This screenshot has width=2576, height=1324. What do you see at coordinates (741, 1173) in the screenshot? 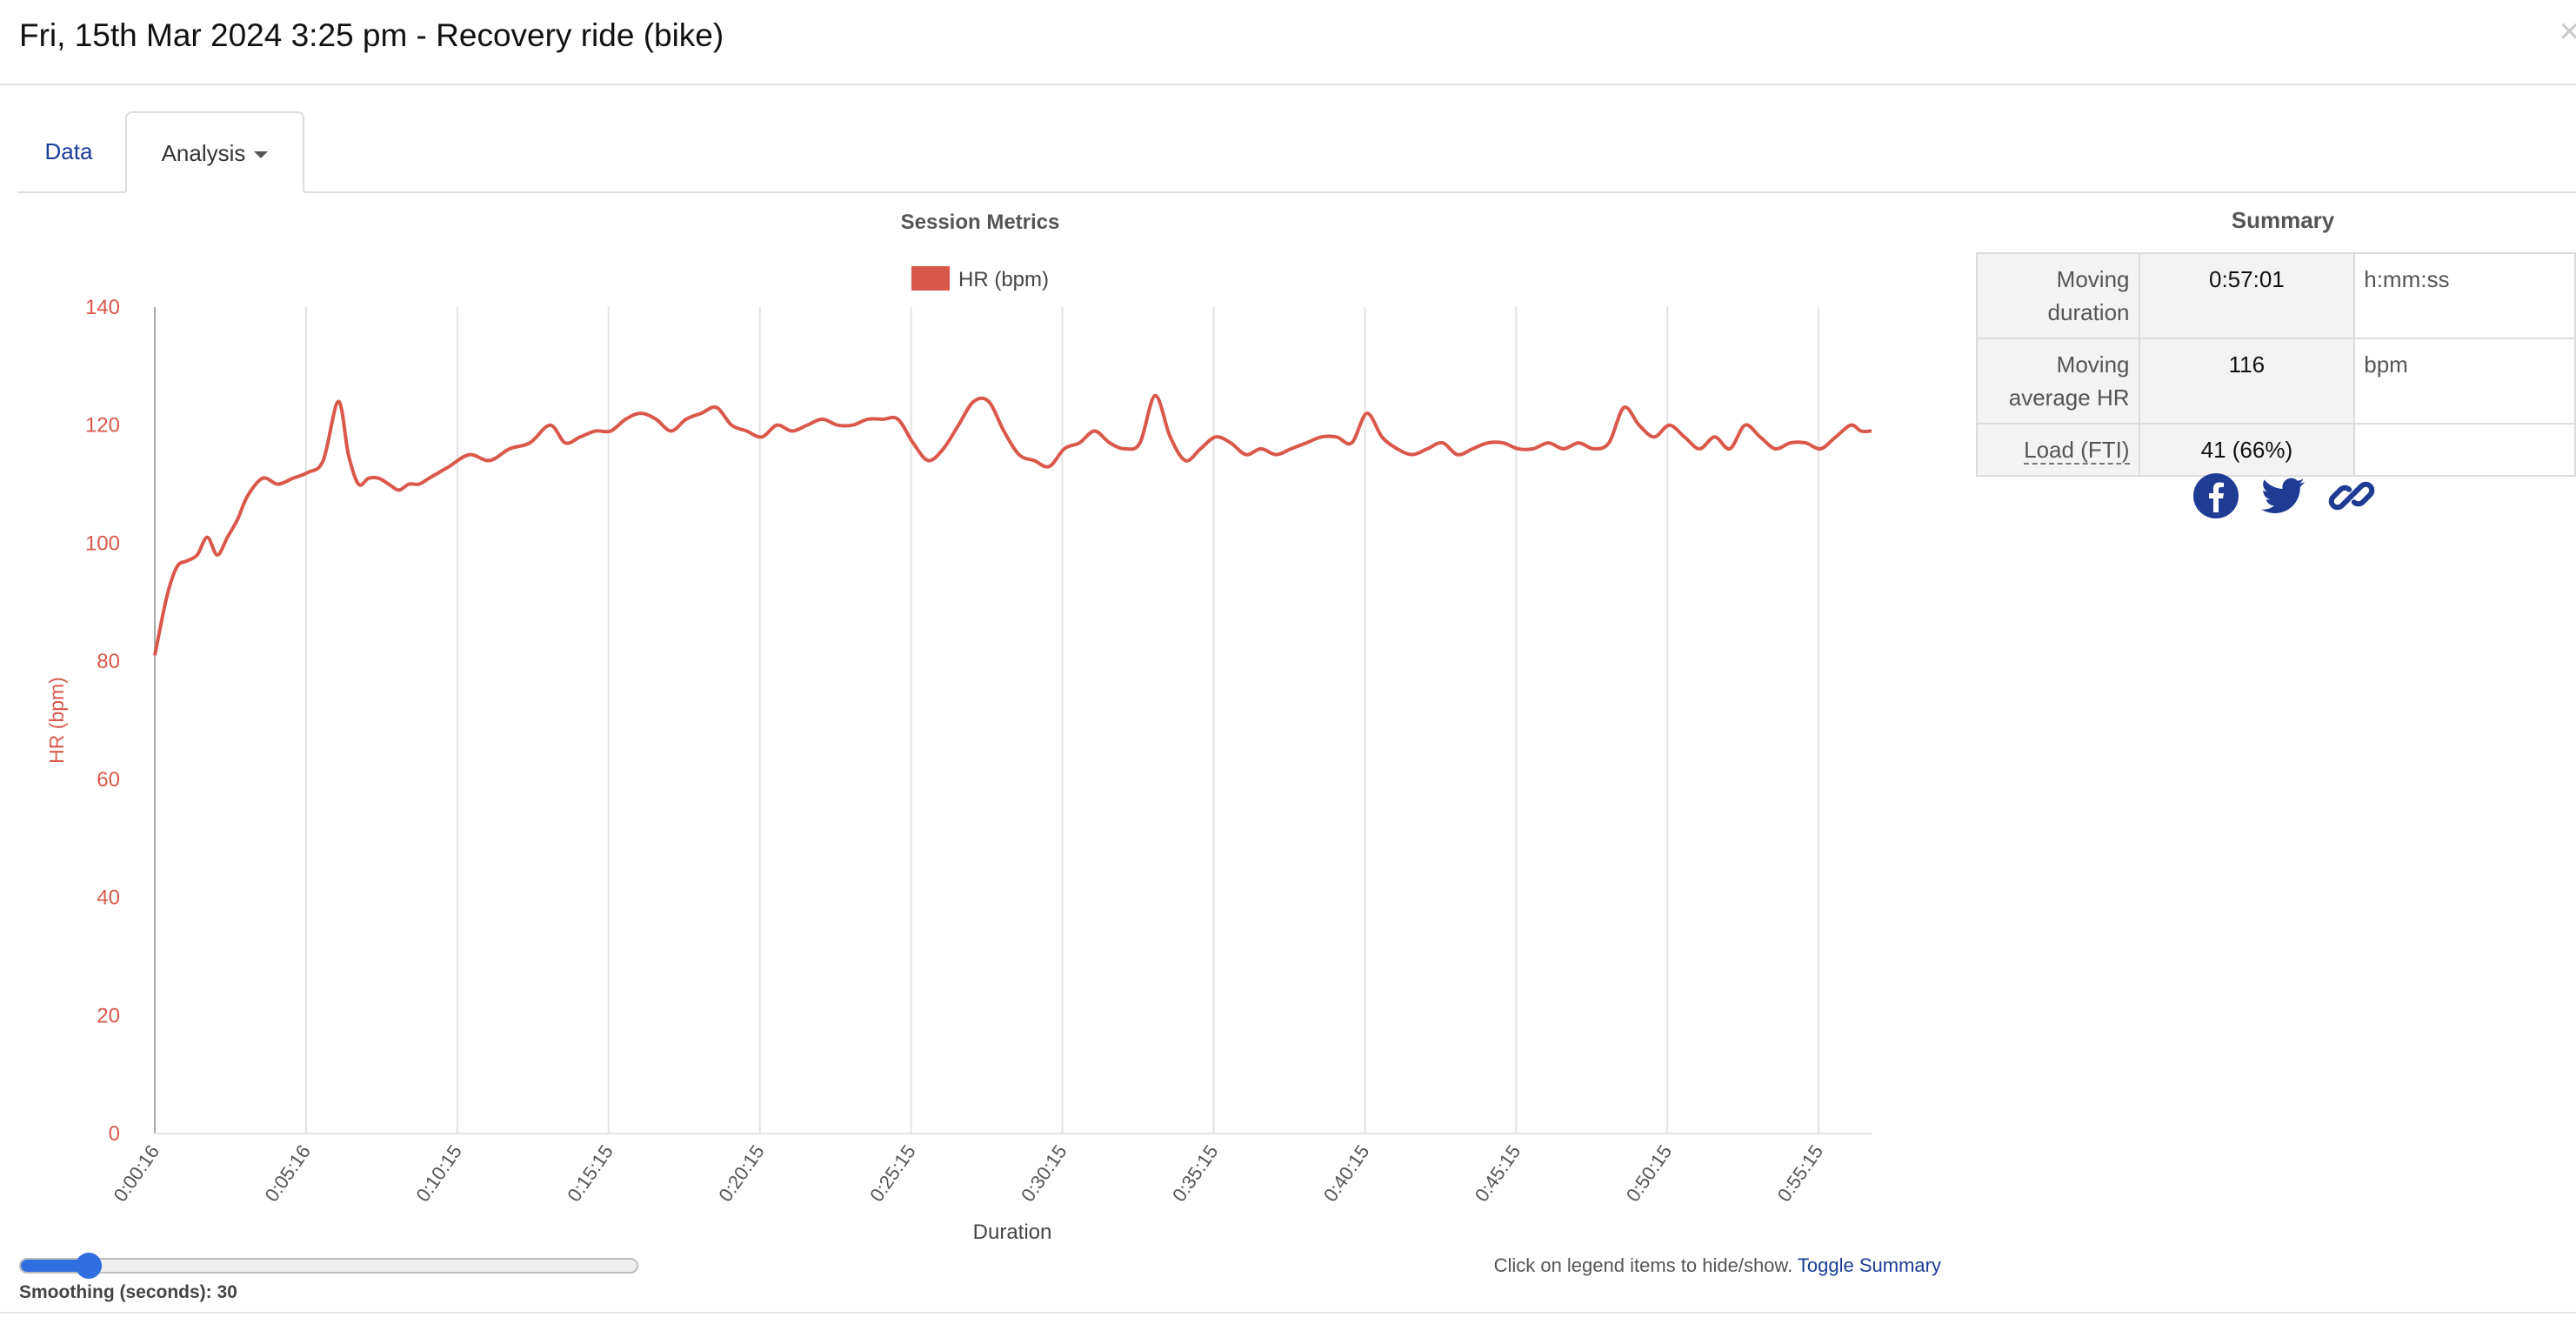
I see `x-tick-label: 0:20:15` at bounding box center [741, 1173].